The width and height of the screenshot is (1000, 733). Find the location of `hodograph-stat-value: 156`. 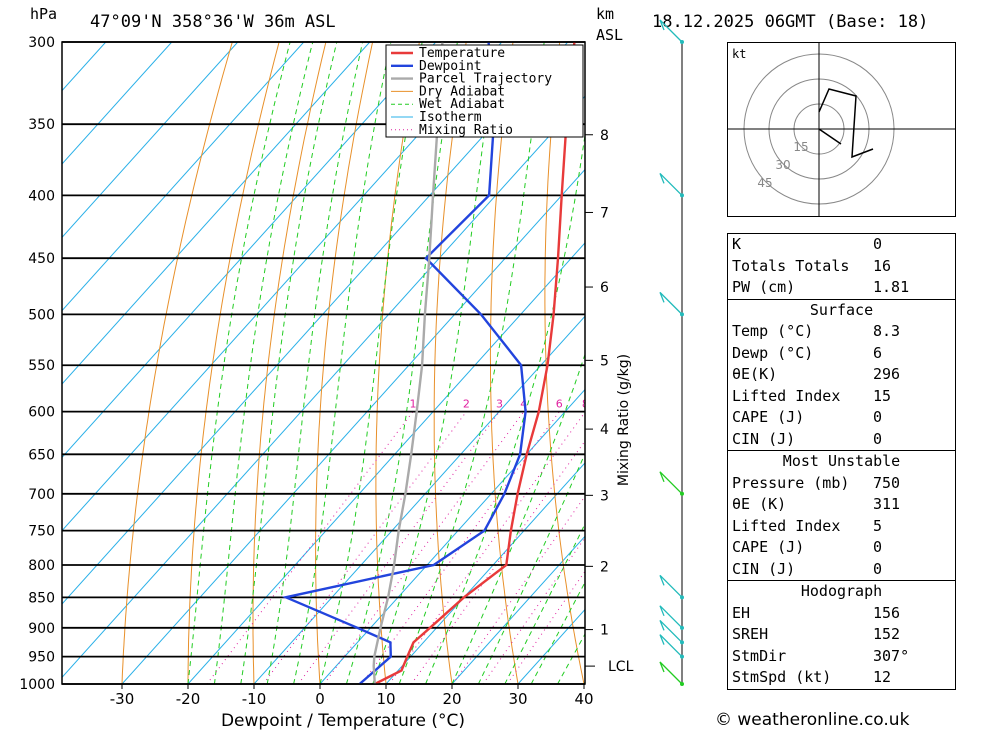

hodograph-stat-value: 156 is located at coordinates (887, 612).